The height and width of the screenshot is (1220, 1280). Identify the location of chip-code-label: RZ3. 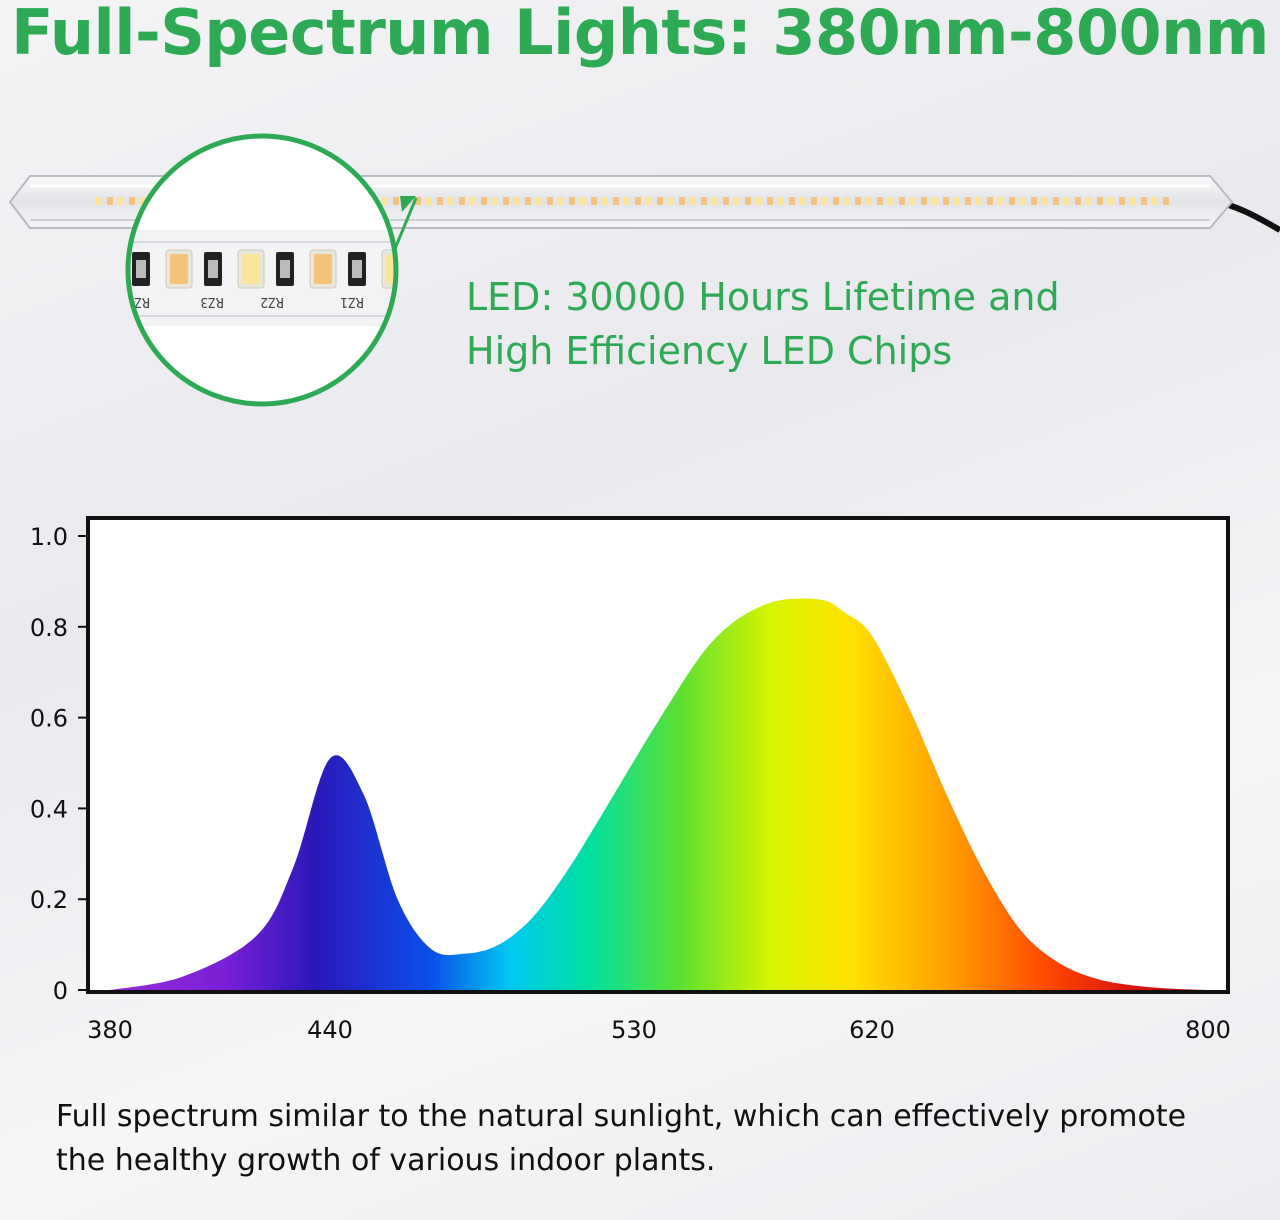
(211, 301).